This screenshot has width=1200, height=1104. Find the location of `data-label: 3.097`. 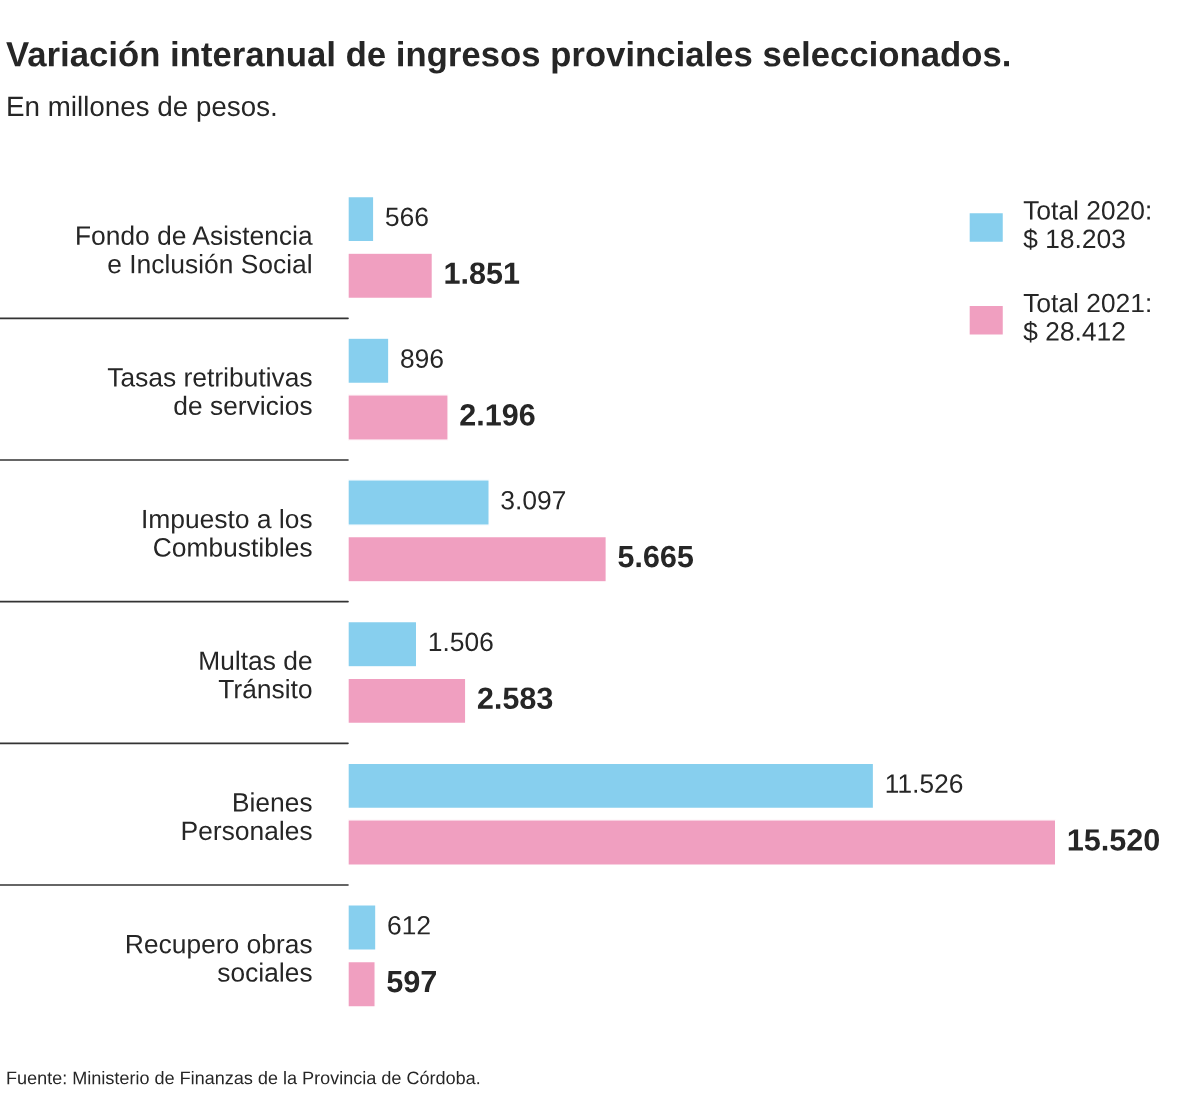

data-label: 3.097 is located at coordinates (533, 500).